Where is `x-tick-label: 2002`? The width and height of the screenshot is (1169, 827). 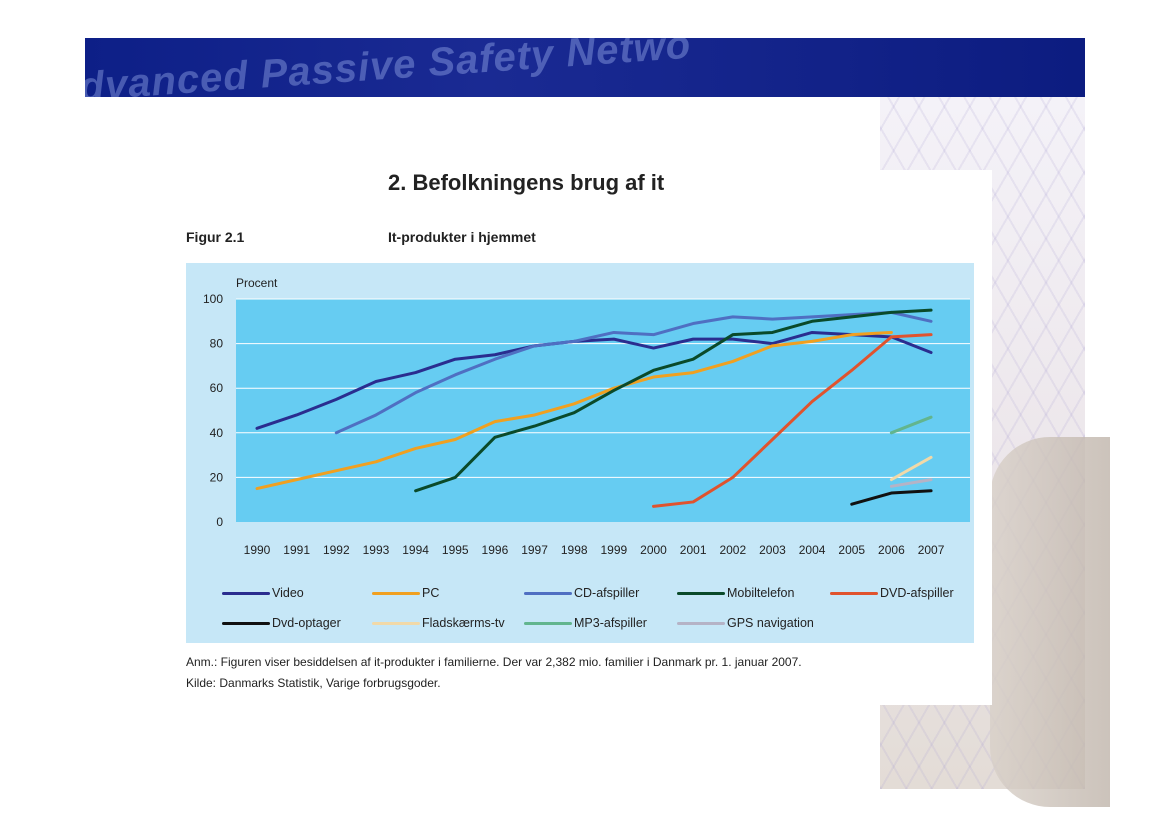
x-tick-label: 2002 is located at coordinates (732, 550).